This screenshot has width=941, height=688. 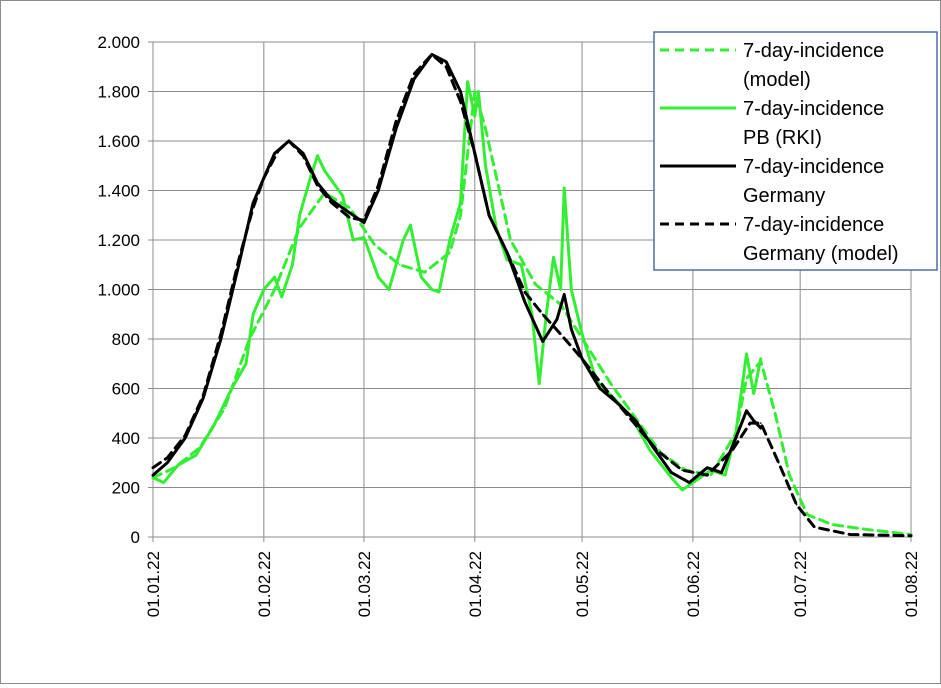 What do you see at coordinates (264, 584) in the screenshot?
I see `x-tick-label: 01.02.22` at bounding box center [264, 584].